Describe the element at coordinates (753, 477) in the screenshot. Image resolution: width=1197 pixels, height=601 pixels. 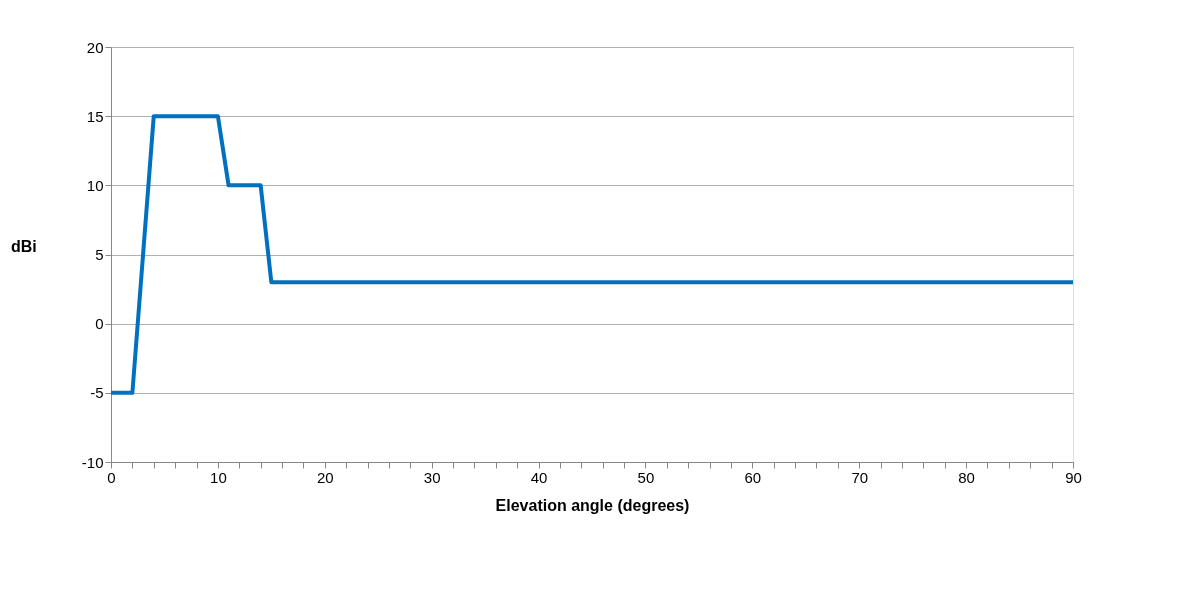
I see `x-tick-label: 60` at that location.